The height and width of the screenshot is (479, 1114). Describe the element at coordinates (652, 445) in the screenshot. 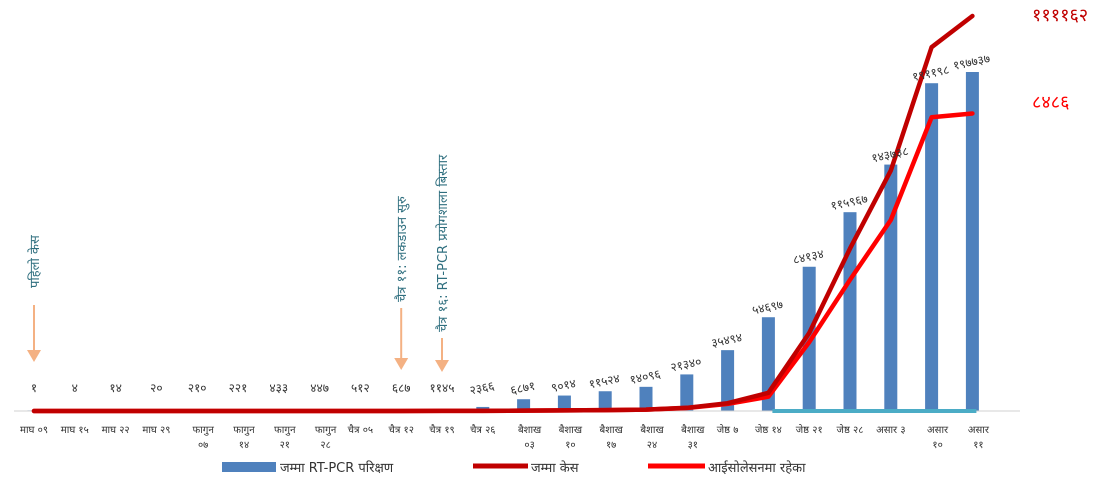

I see `x-tick-line: २४` at that location.